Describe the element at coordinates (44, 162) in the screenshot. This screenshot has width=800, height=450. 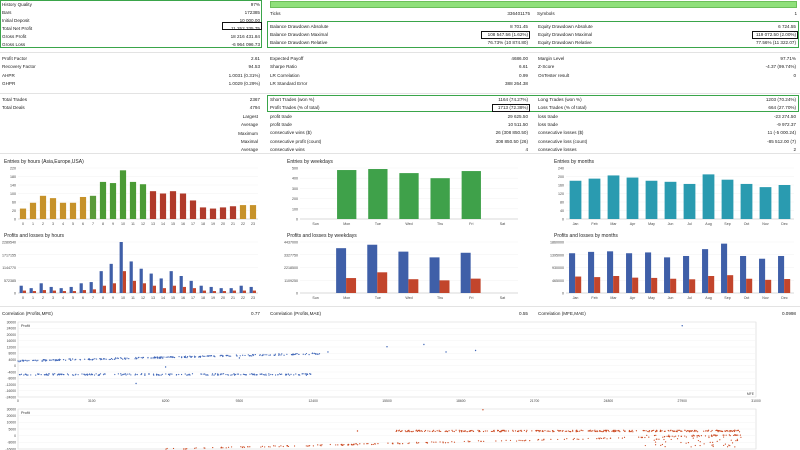
I see `chart-title-hours: Entries by hours (Asia,Europe,USA)` at that location.